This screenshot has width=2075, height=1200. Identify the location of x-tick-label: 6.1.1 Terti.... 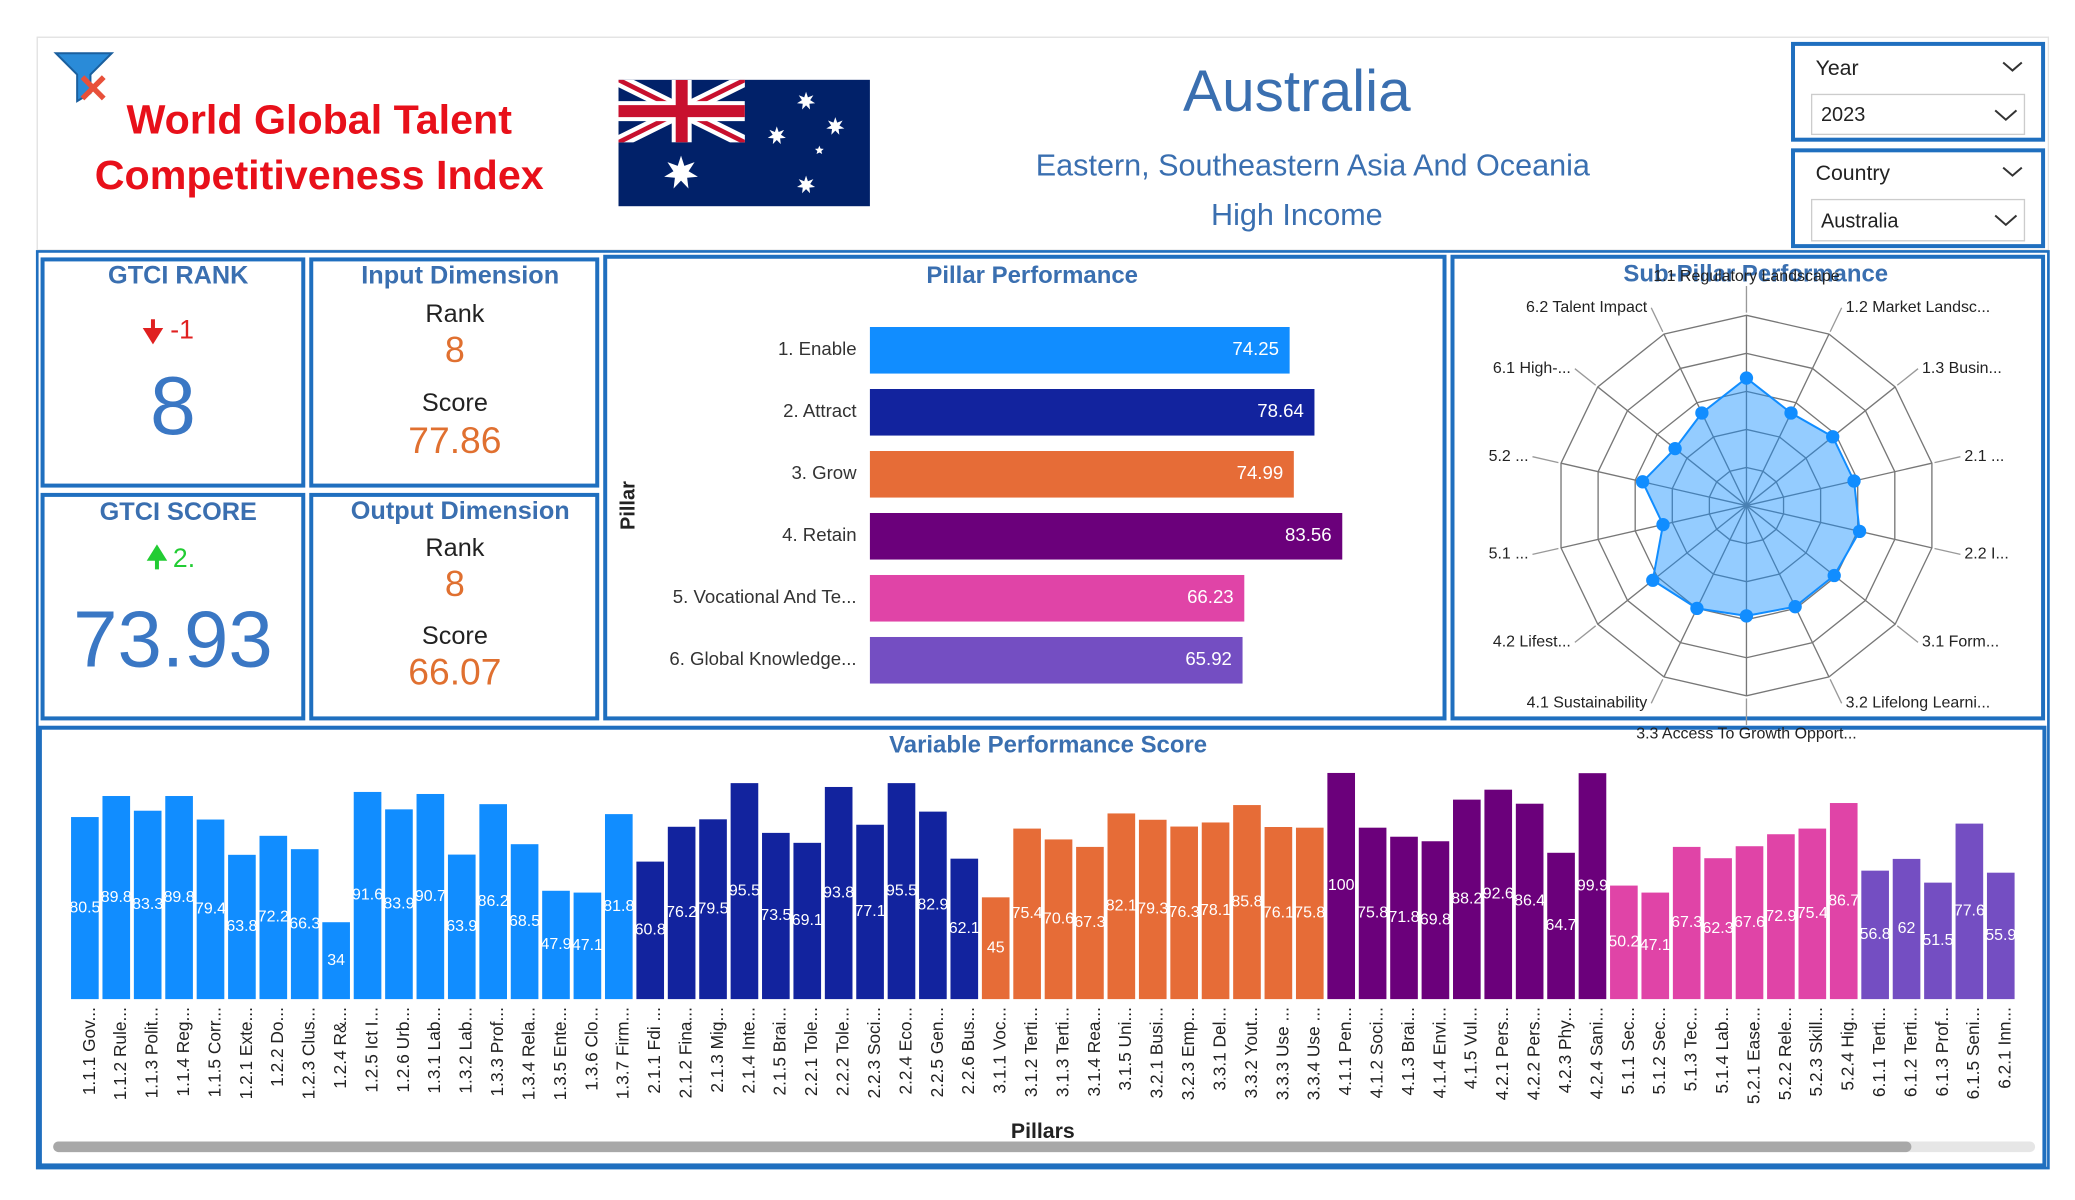
(1879, 1052).